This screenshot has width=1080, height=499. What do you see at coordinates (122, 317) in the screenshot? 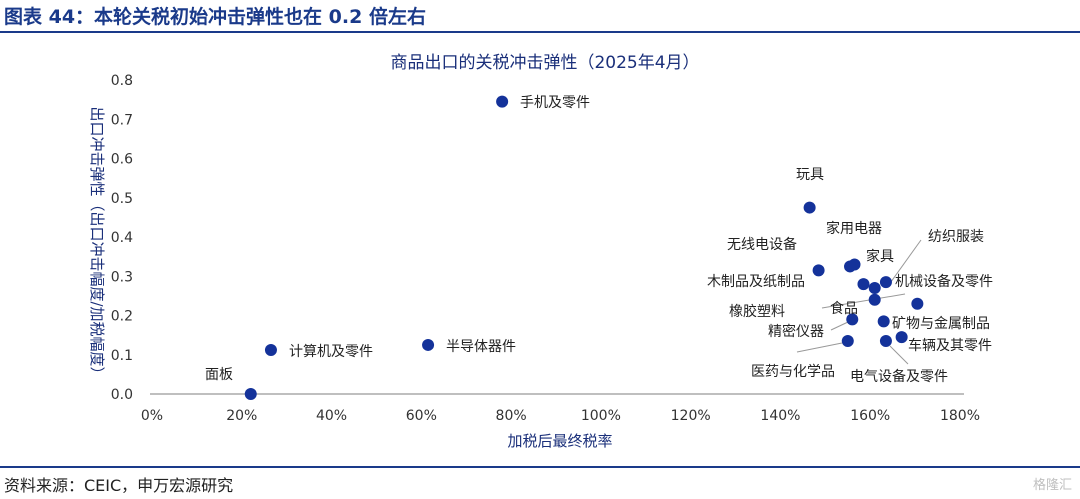
I see `y-tick-label: 0.2` at bounding box center [122, 317].